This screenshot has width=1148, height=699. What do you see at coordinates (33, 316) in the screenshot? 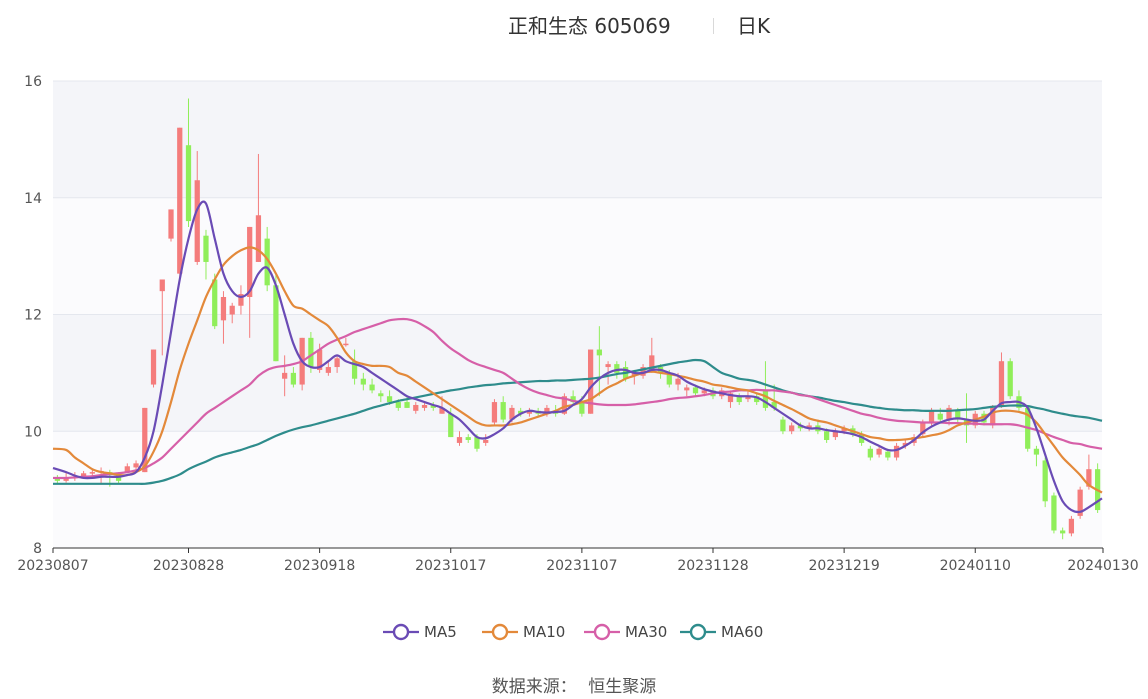
I see `y-tick-label: 12` at bounding box center [33, 316].